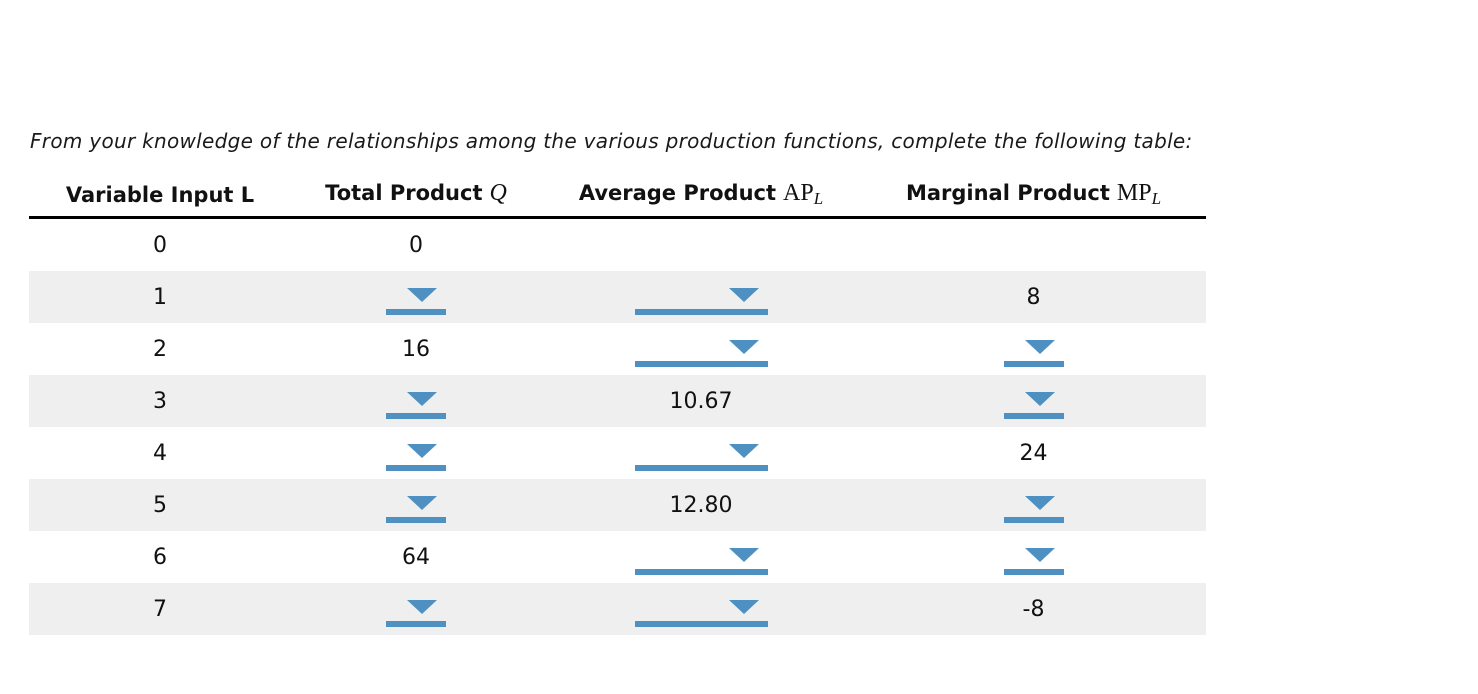 This screenshot has height=694, width=1478. Describe the element at coordinates (803, 194) in the screenshot. I see `math-symbol-ap: APL` at that location.